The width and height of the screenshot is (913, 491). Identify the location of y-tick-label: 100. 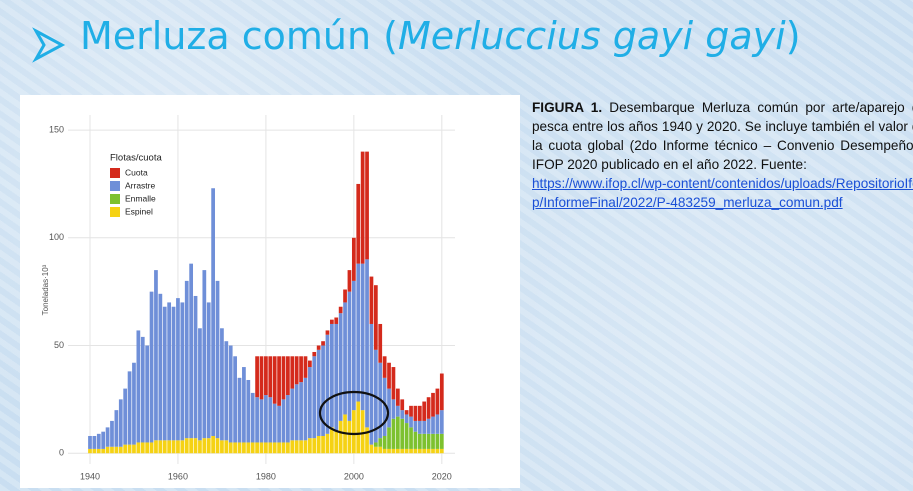
(56, 237).